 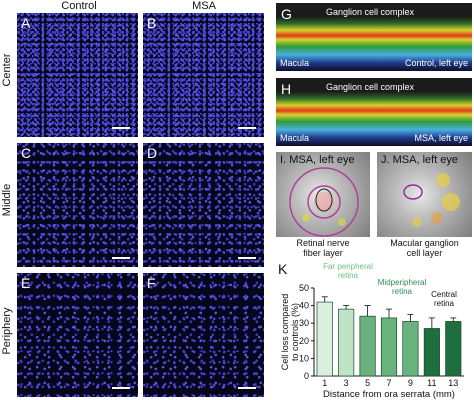 What do you see at coordinates (346, 383) in the screenshot?
I see `x-tick-label-3: 3` at bounding box center [346, 383].